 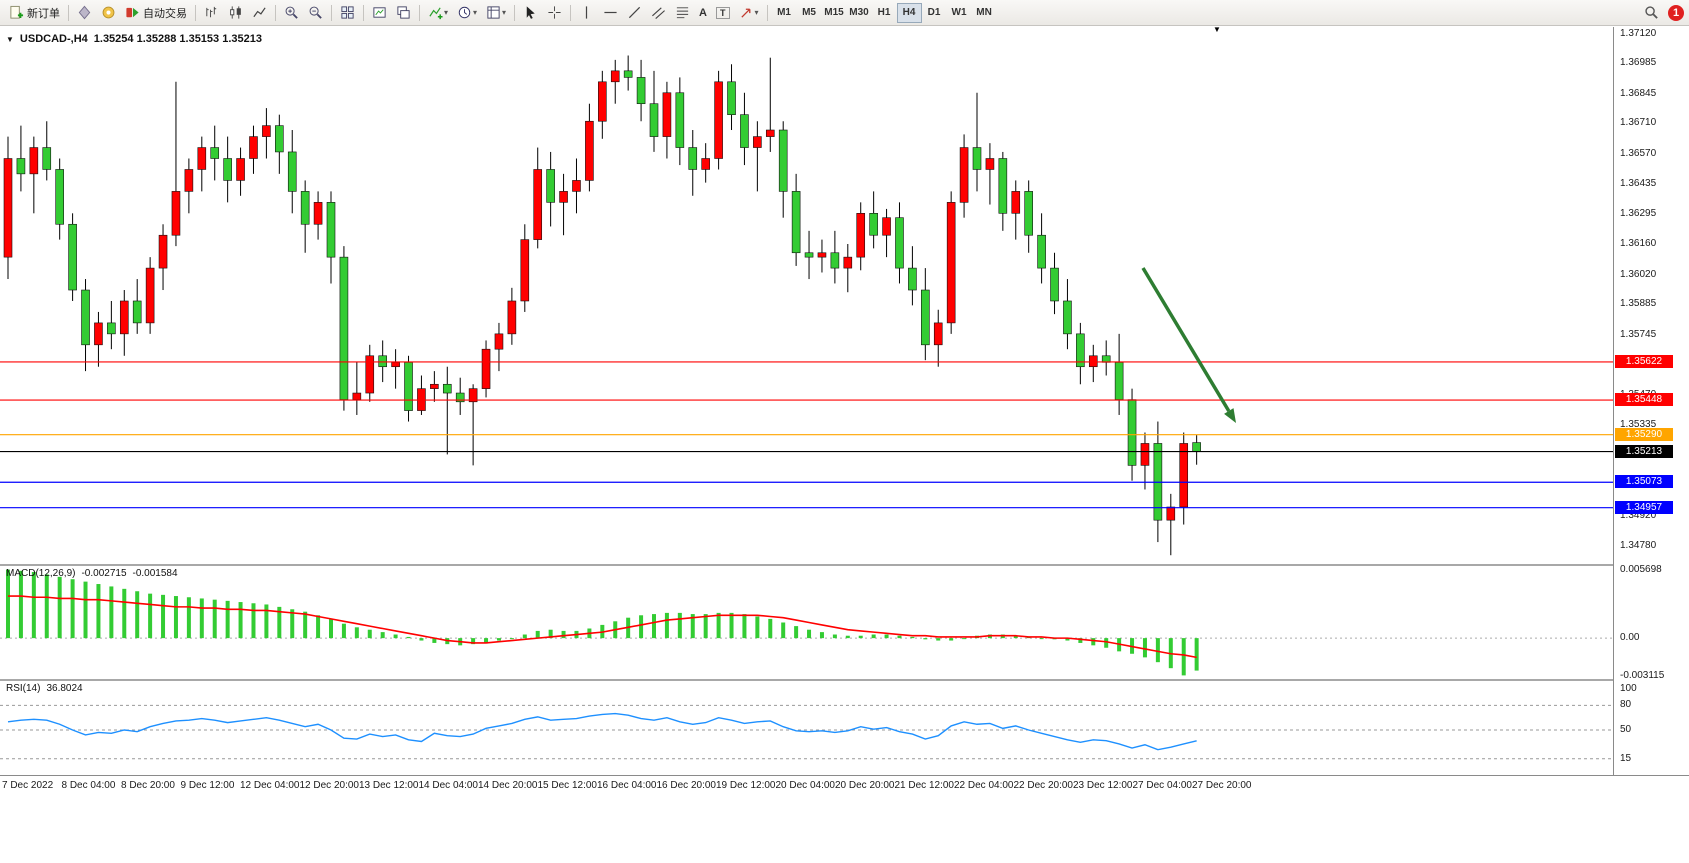 I want to click on toolbar: 新订单 自动交易, so click(x=844, y=13).